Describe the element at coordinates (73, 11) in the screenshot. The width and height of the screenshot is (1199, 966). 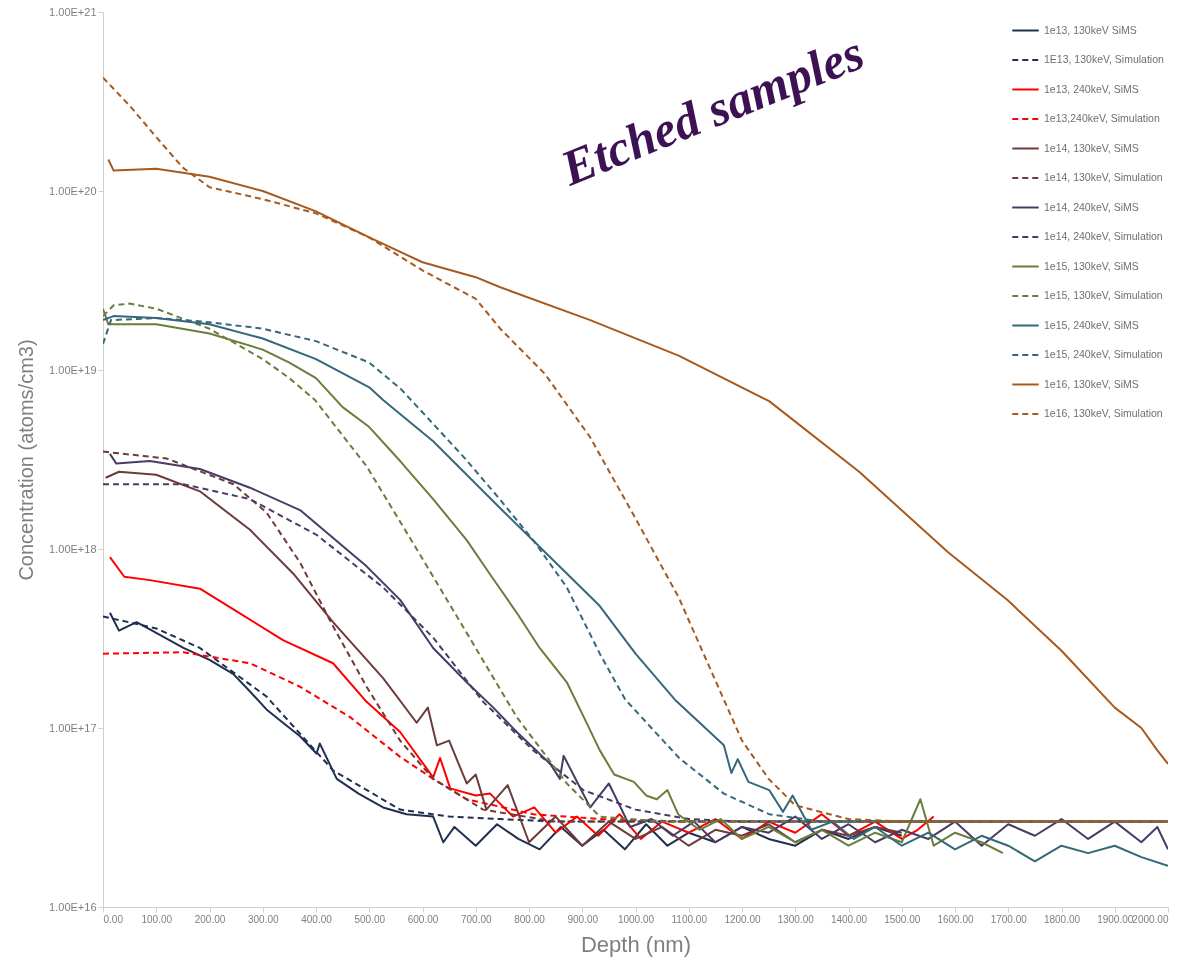
I see `y-tick-label: 1.00E+21` at that location.